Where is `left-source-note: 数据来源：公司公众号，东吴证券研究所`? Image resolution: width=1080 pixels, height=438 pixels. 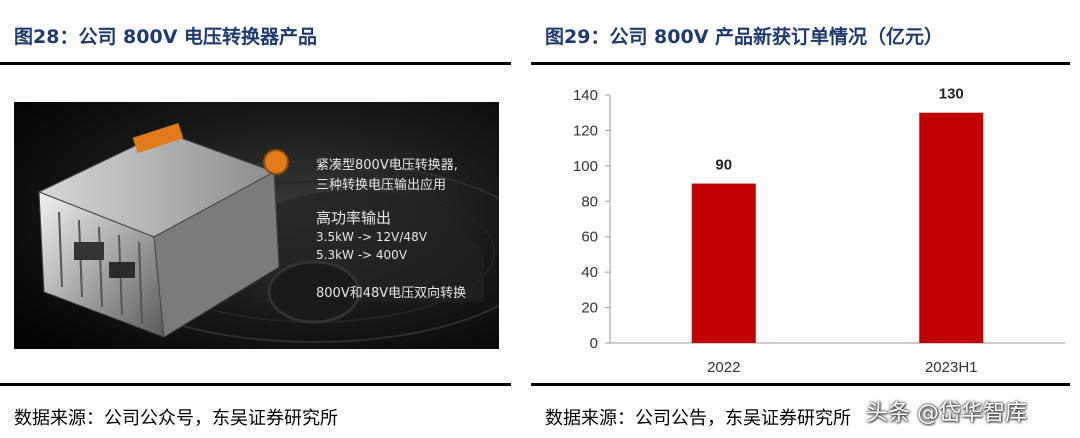
left-source-note: 数据来源：公司公众号，东吴证券研究所 is located at coordinates (176, 418).